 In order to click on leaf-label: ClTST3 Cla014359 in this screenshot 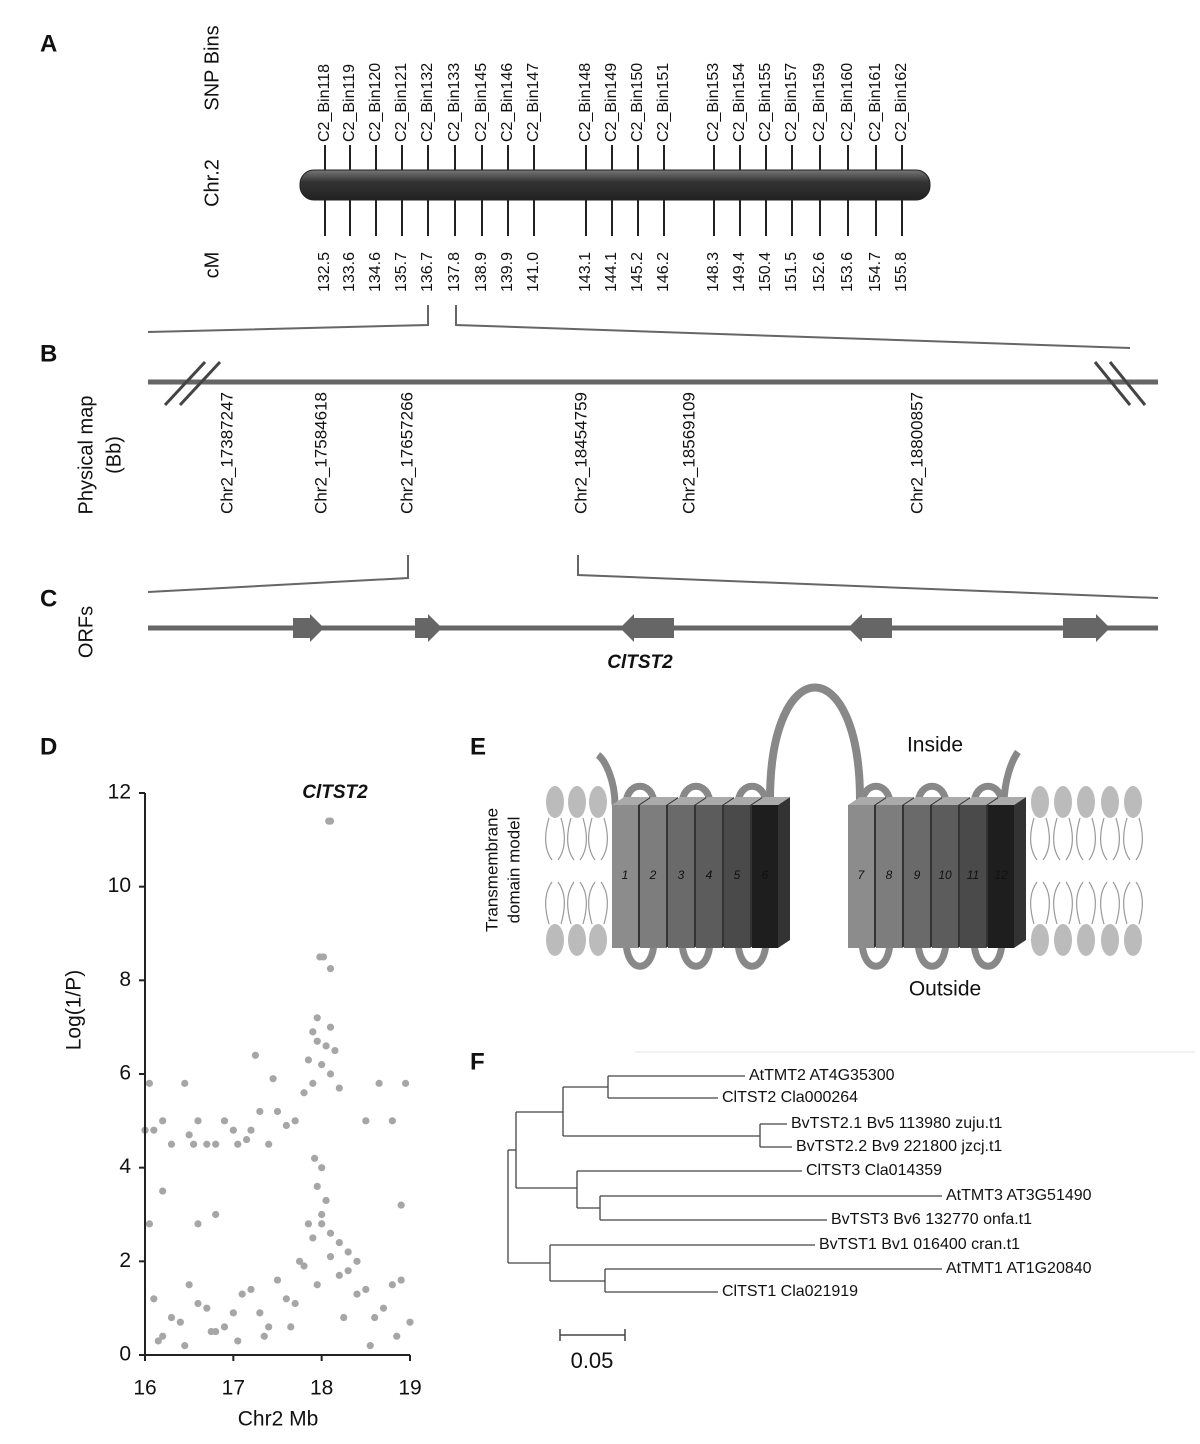, I will do `click(874, 1170)`.